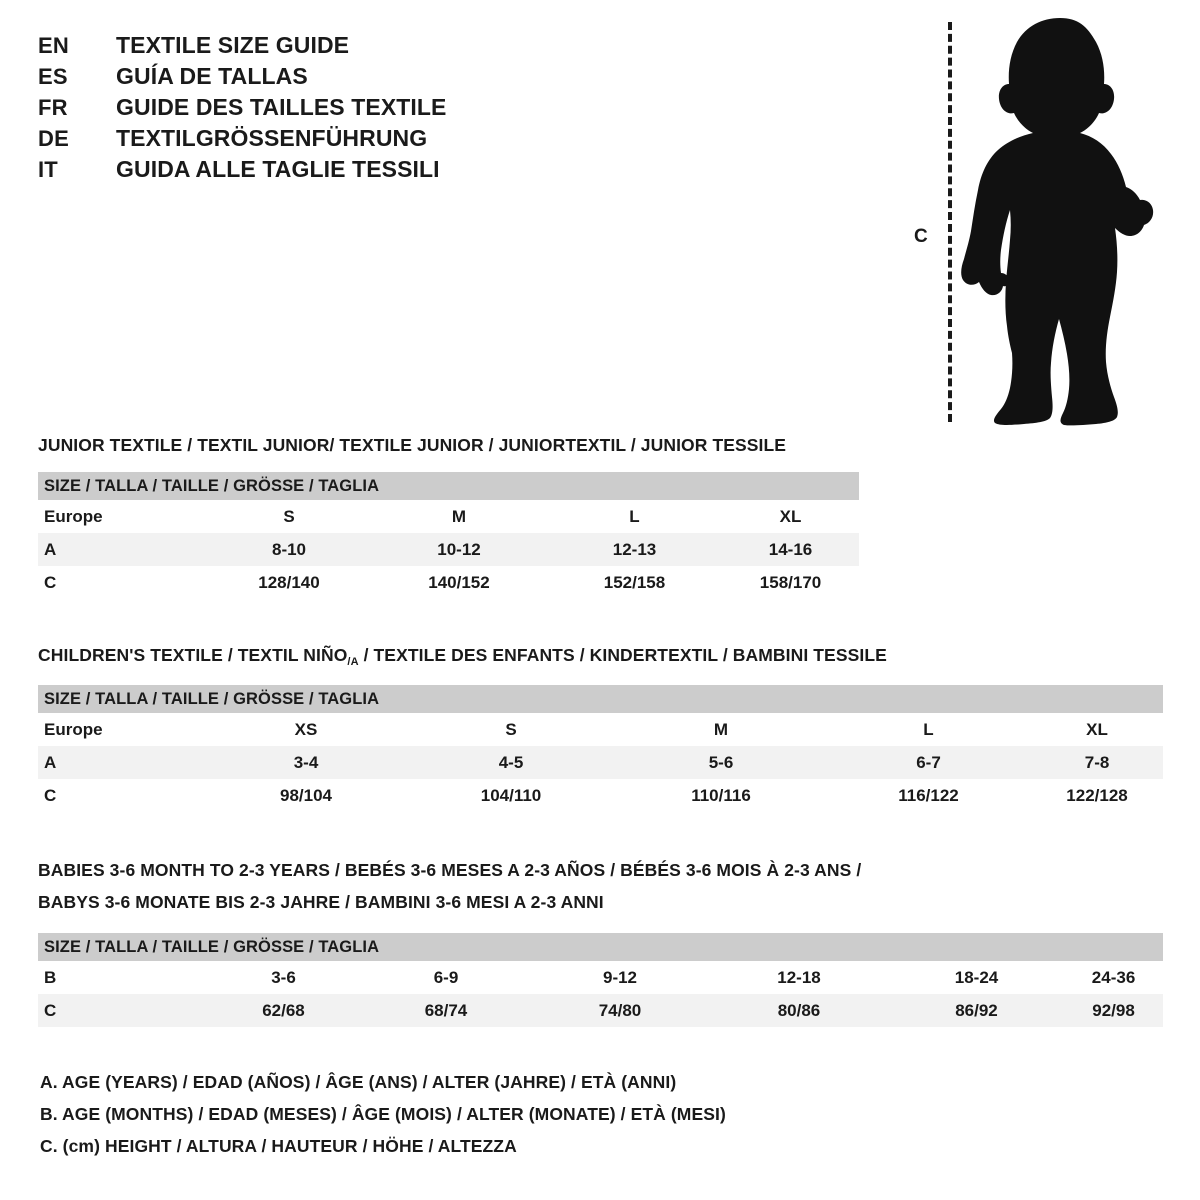  What do you see at coordinates (306, 795) in the screenshot?
I see `children-height-xs: 98/104` at bounding box center [306, 795].